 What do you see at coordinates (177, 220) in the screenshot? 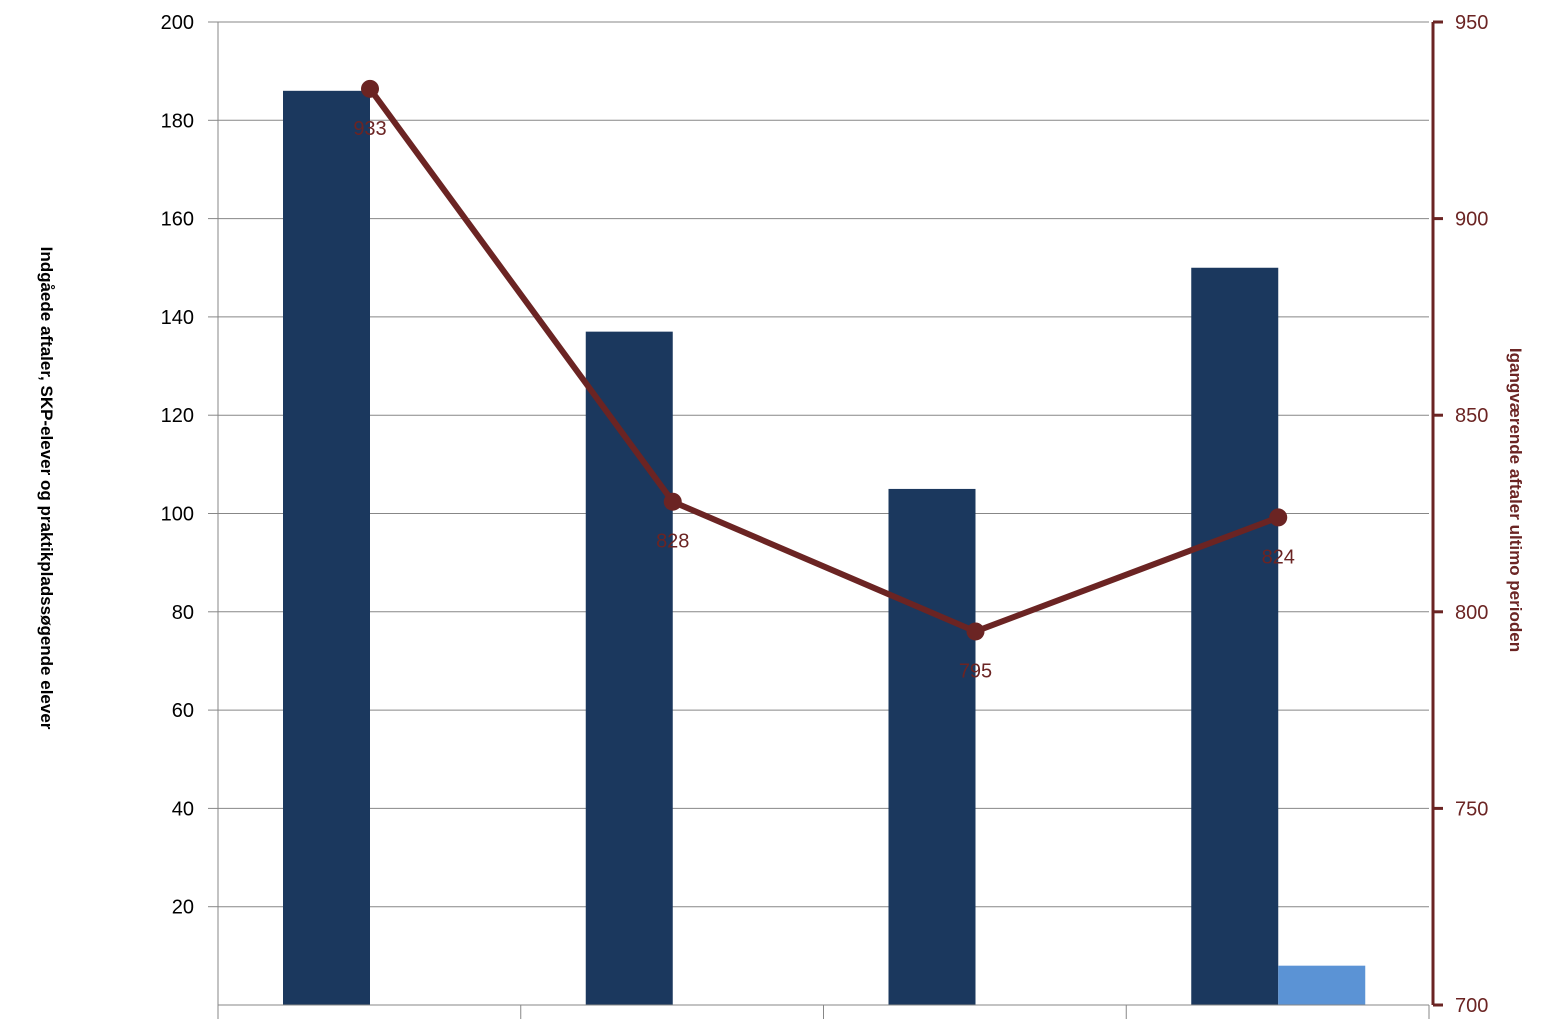
I see `left-tick-label: 160` at bounding box center [177, 220].